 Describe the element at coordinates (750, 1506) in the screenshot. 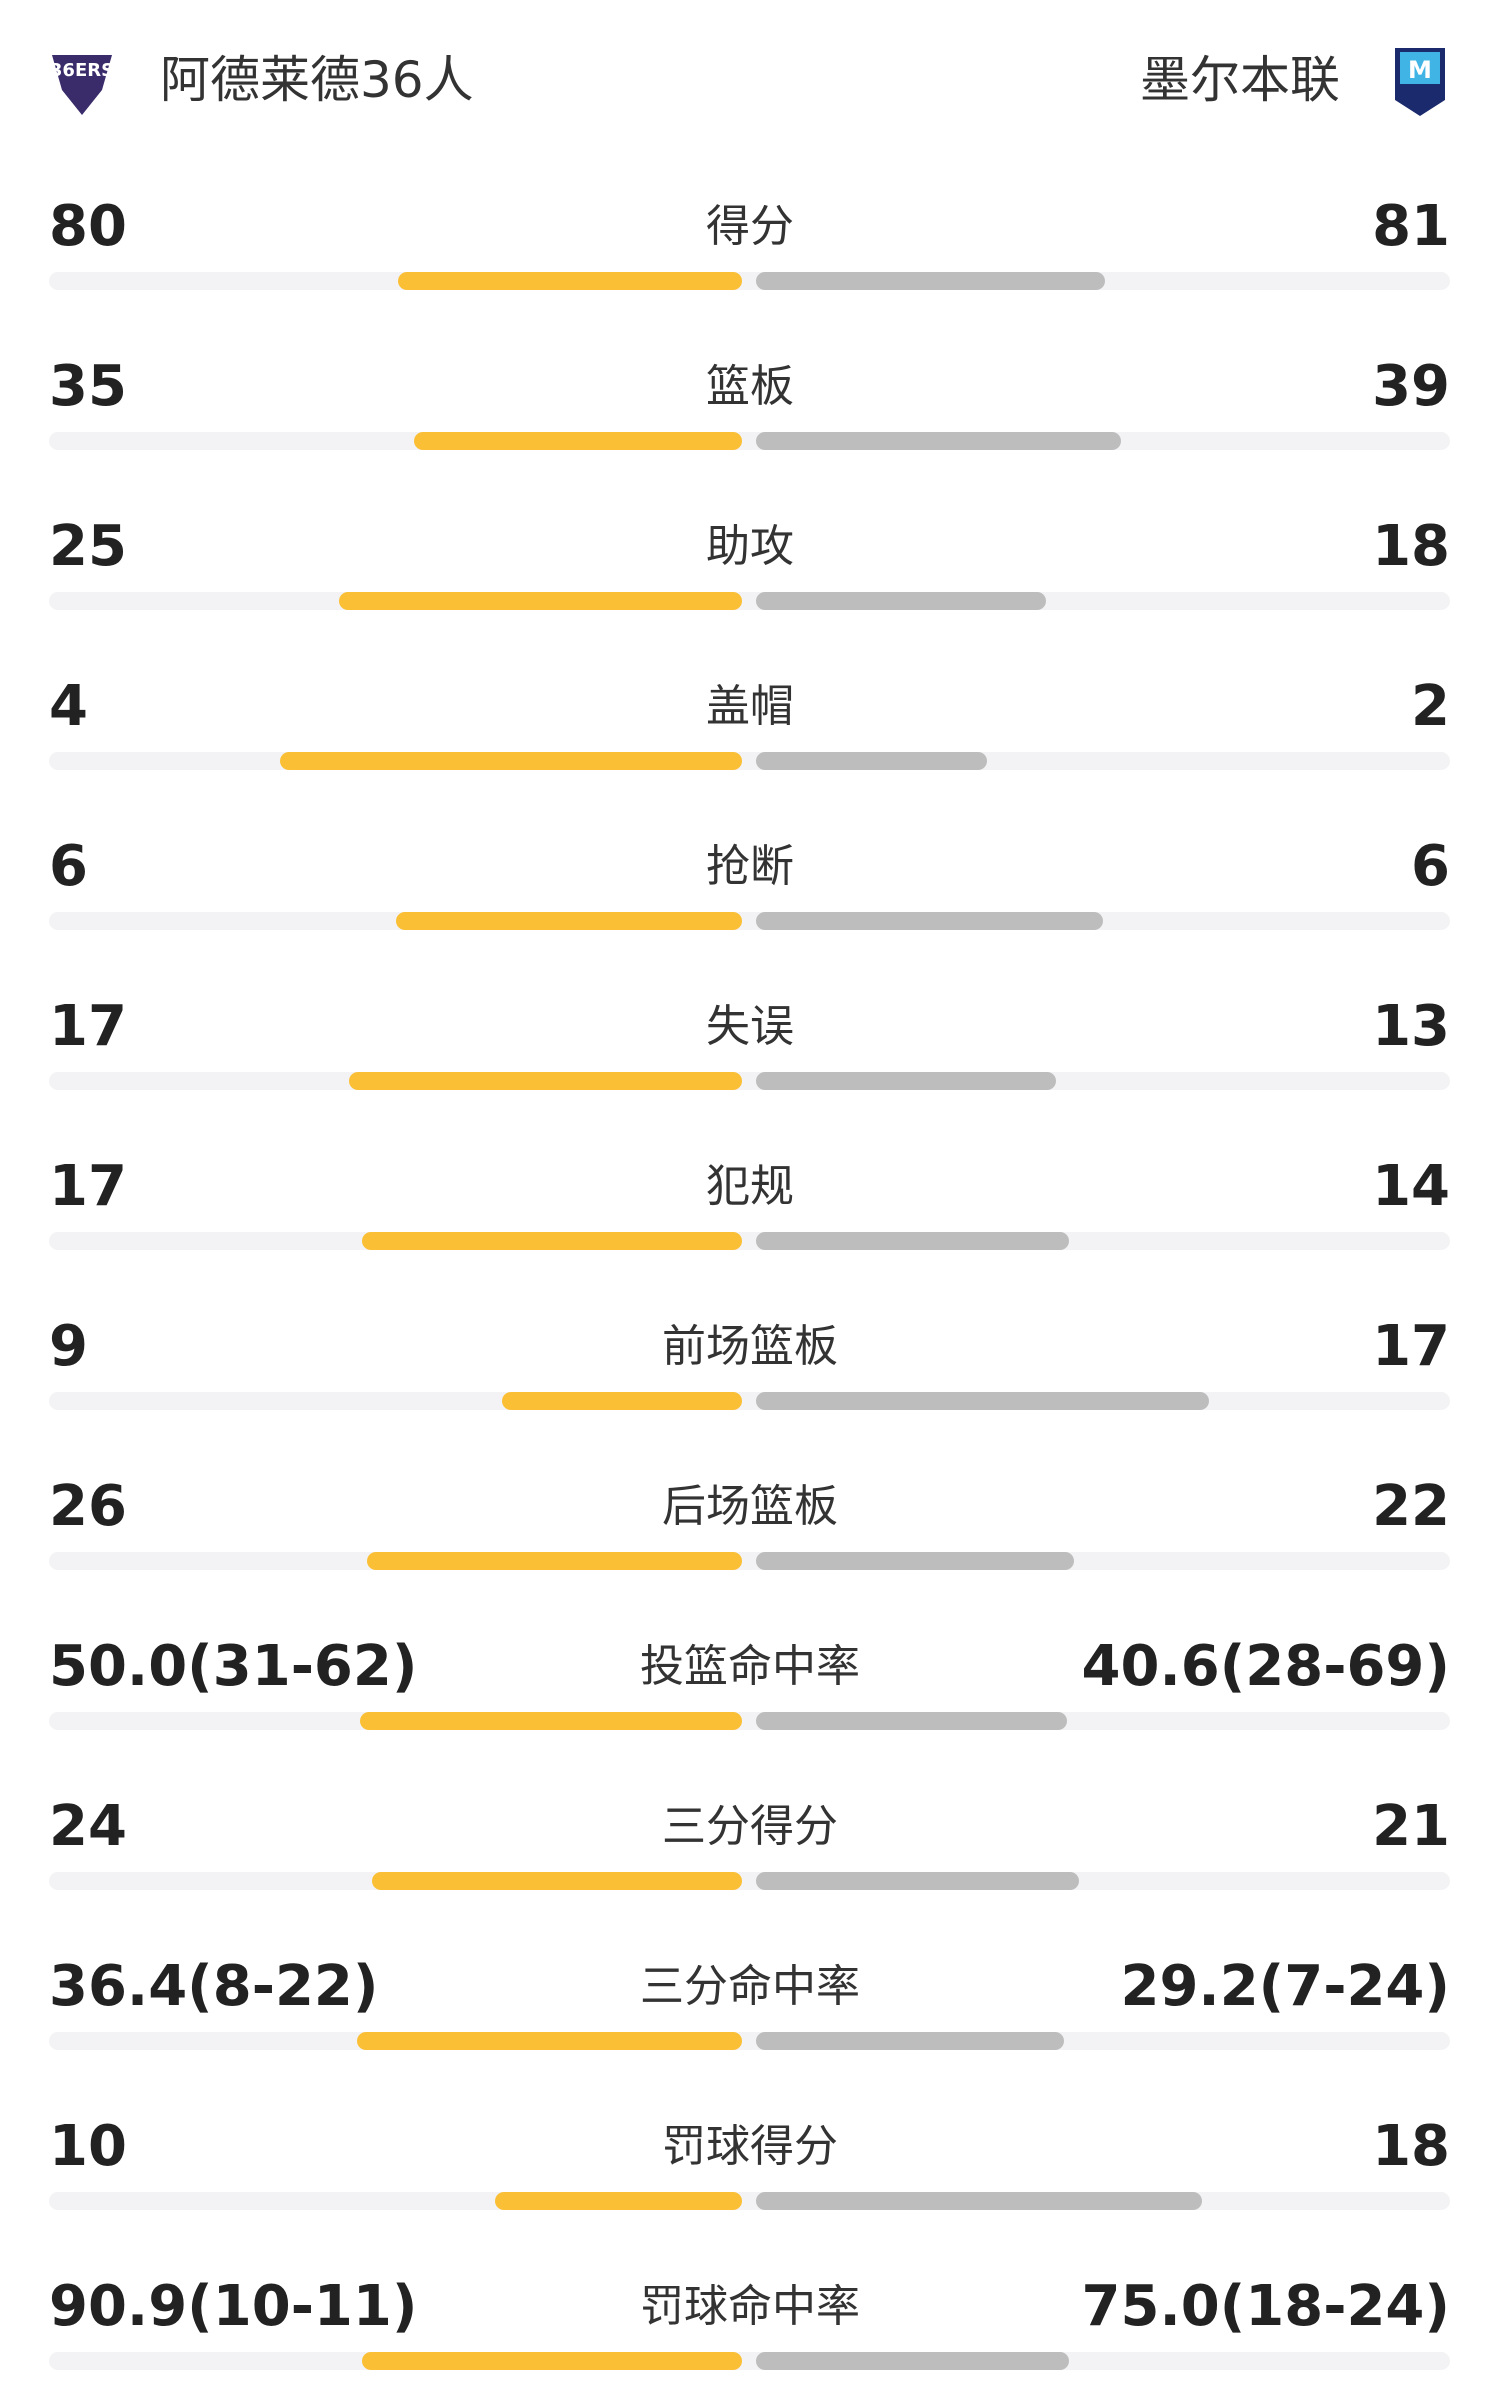

I see `stat-label: 后场篮板` at that location.